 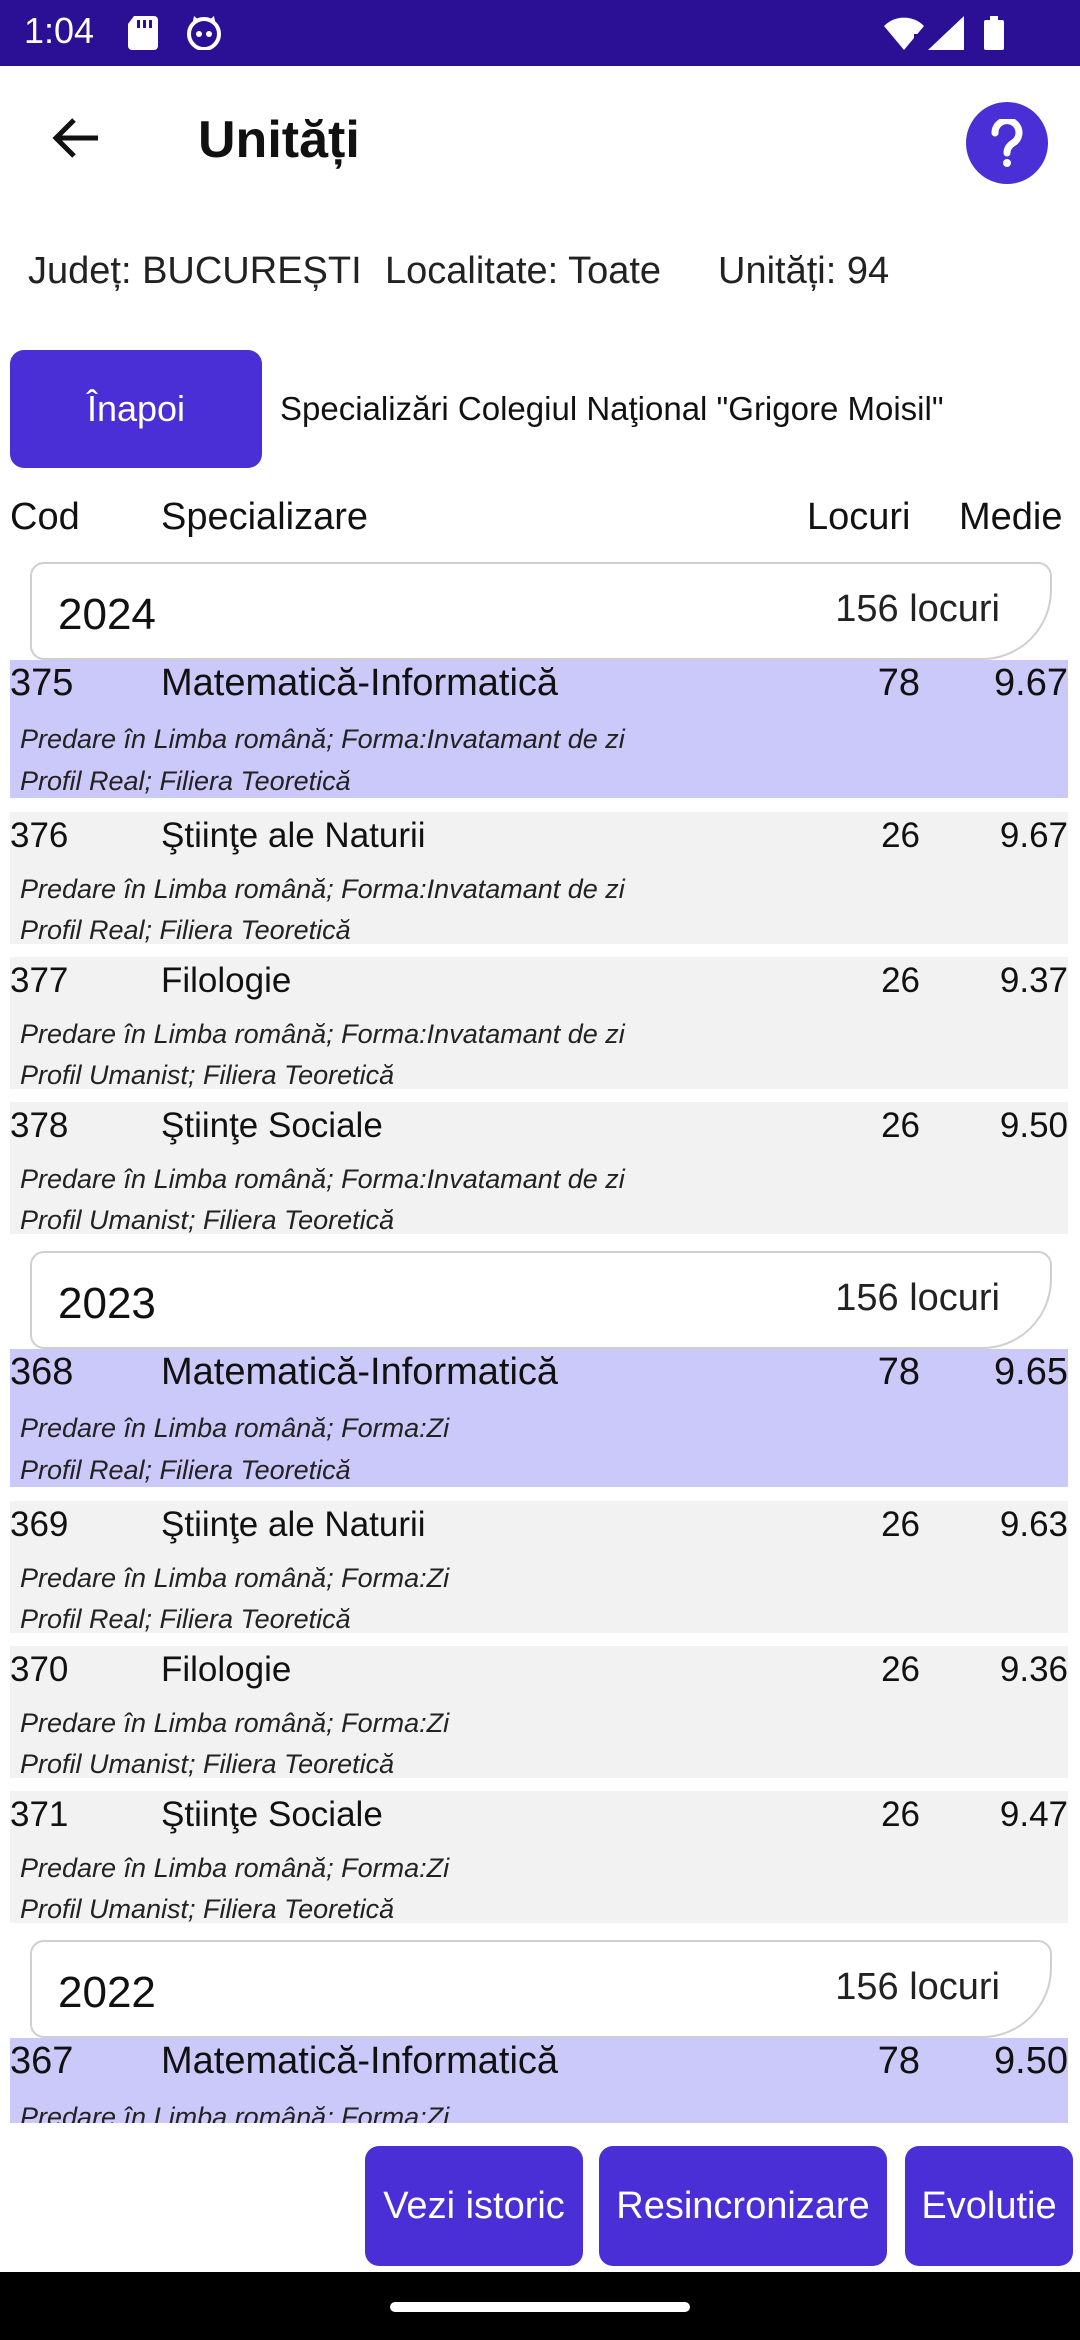 I want to click on localitate-label: Localitate: Toate, so click(x=523, y=271).